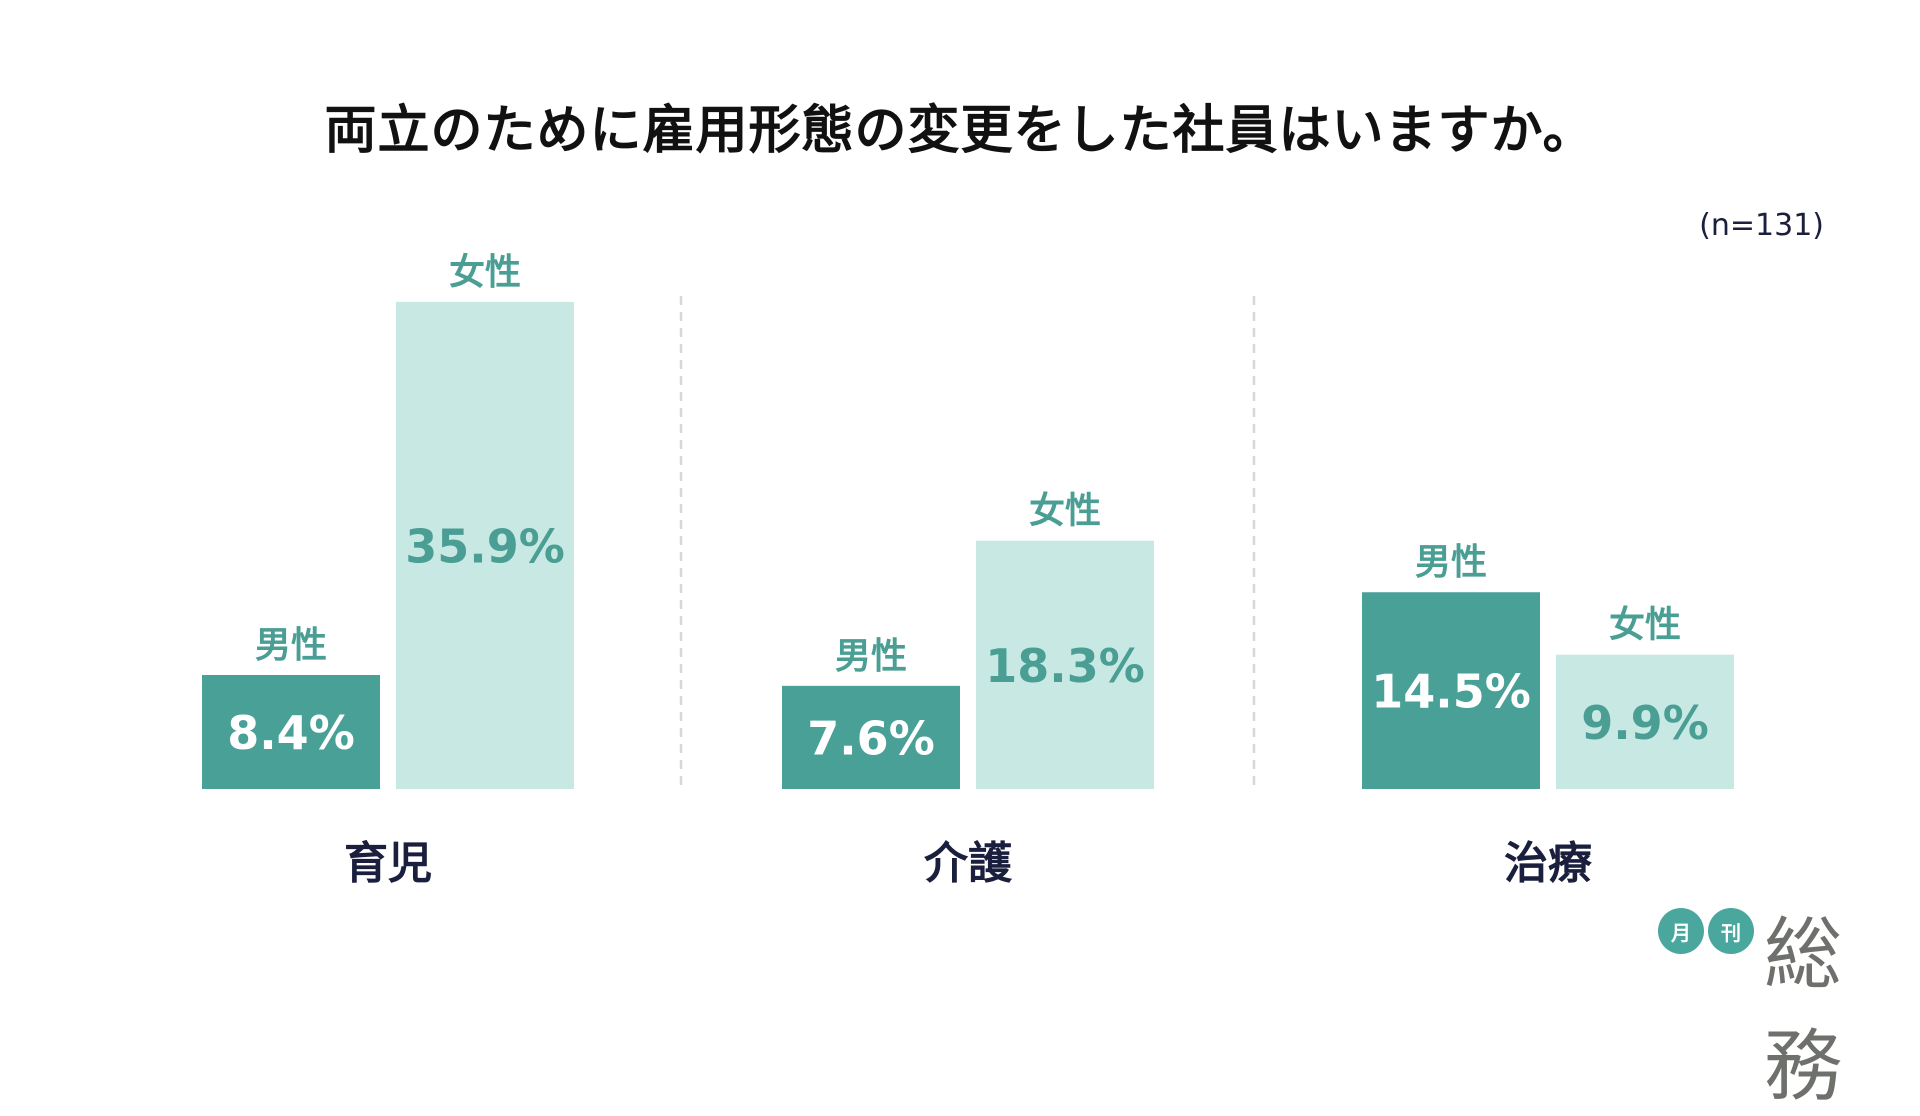 This screenshot has width=1920, height=1116. What do you see at coordinates (960, 131) in the screenshot?
I see `chart-title: 両立のために雇用形態の変更をした社員はいますか。` at bounding box center [960, 131].